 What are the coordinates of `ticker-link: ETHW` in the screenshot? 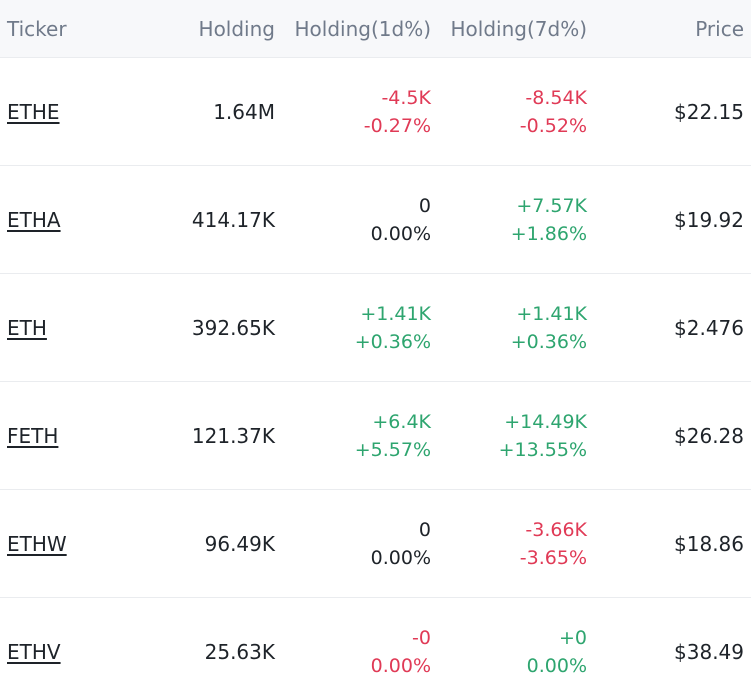 It's located at (37, 543).